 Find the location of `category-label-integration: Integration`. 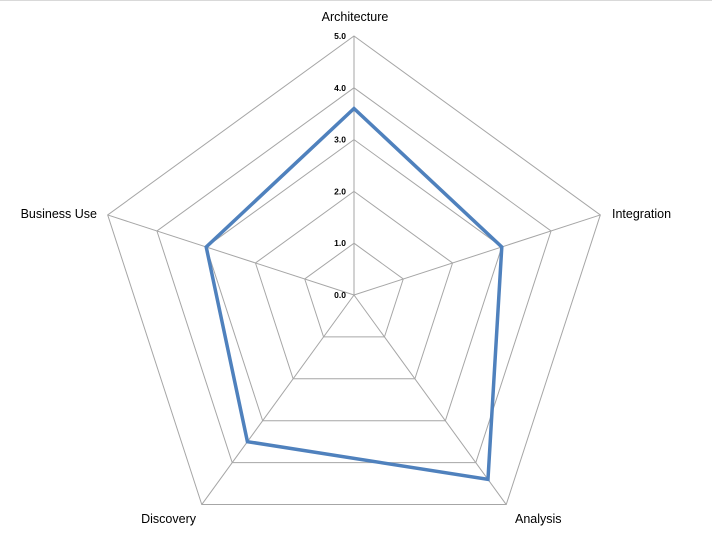

category-label-integration: Integration is located at coordinates (641, 214).